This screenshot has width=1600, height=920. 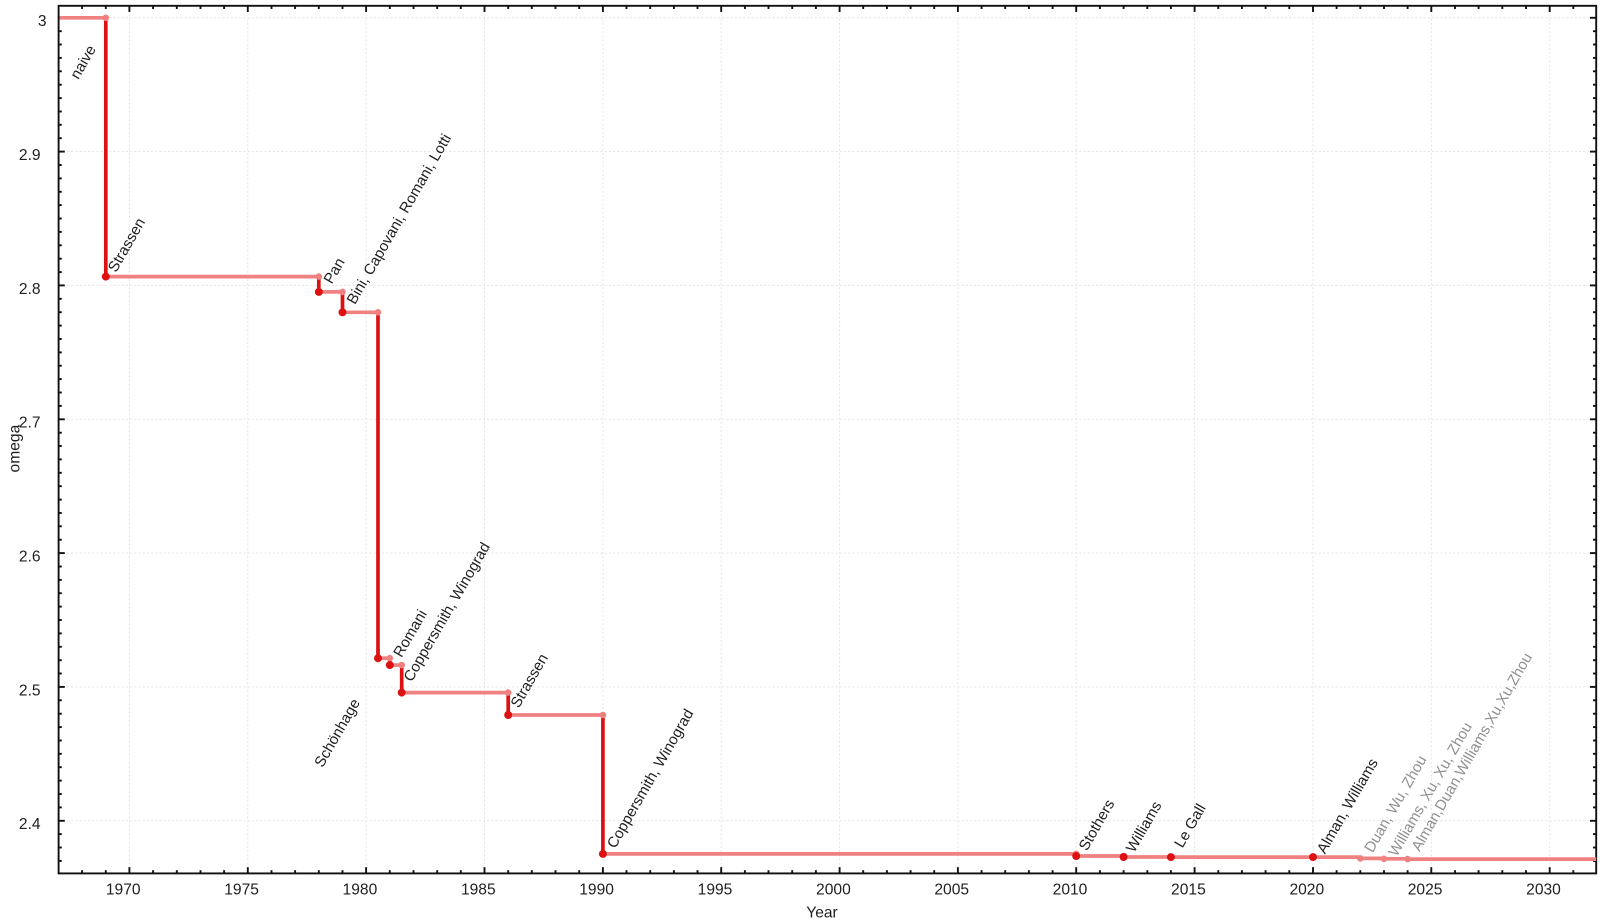 I want to click on svg-text: 1990, so click(x=596, y=889).